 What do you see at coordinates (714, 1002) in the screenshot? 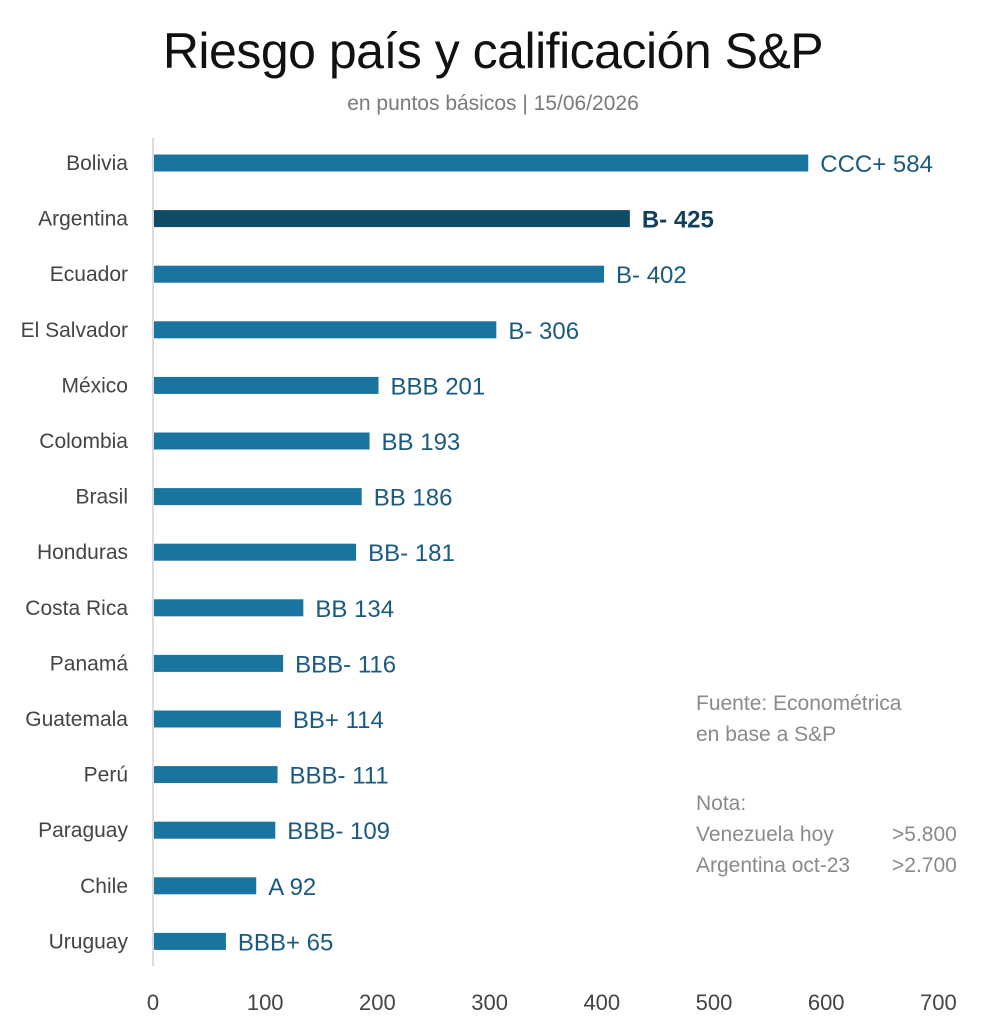
I see `x-tick-label: 500` at bounding box center [714, 1002].